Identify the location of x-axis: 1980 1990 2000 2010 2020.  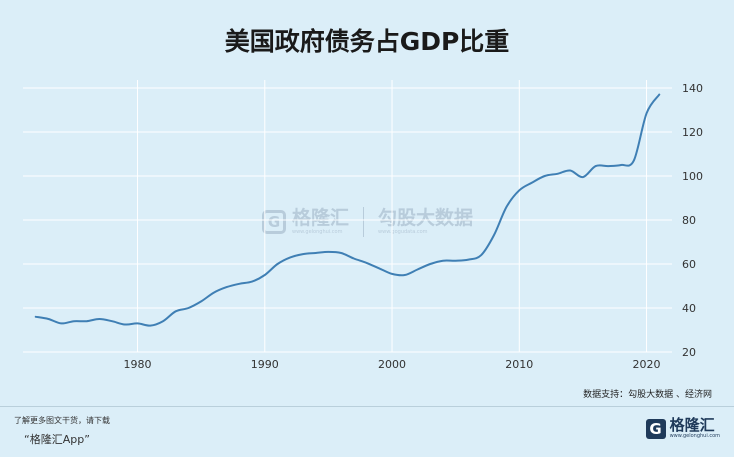
(392, 364).